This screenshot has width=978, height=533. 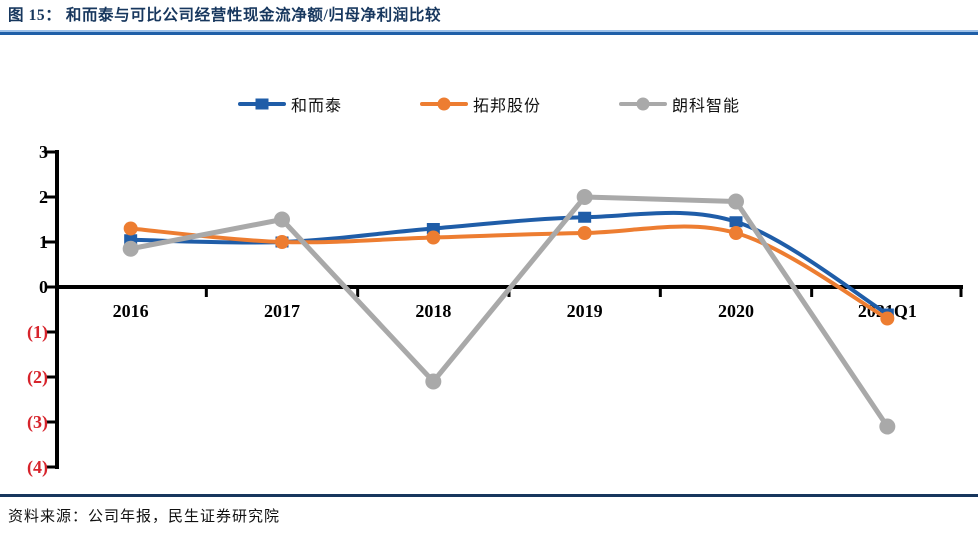 I want to click on legend-square-marker-icon, so click(x=262, y=104).